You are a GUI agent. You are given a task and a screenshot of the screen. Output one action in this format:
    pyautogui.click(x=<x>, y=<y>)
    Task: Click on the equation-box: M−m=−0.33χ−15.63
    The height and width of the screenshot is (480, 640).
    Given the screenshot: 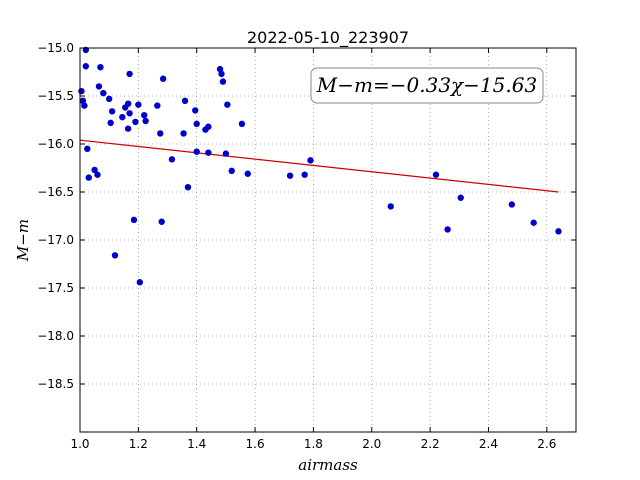 What is the action you would take?
    pyautogui.click(x=427, y=85)
    